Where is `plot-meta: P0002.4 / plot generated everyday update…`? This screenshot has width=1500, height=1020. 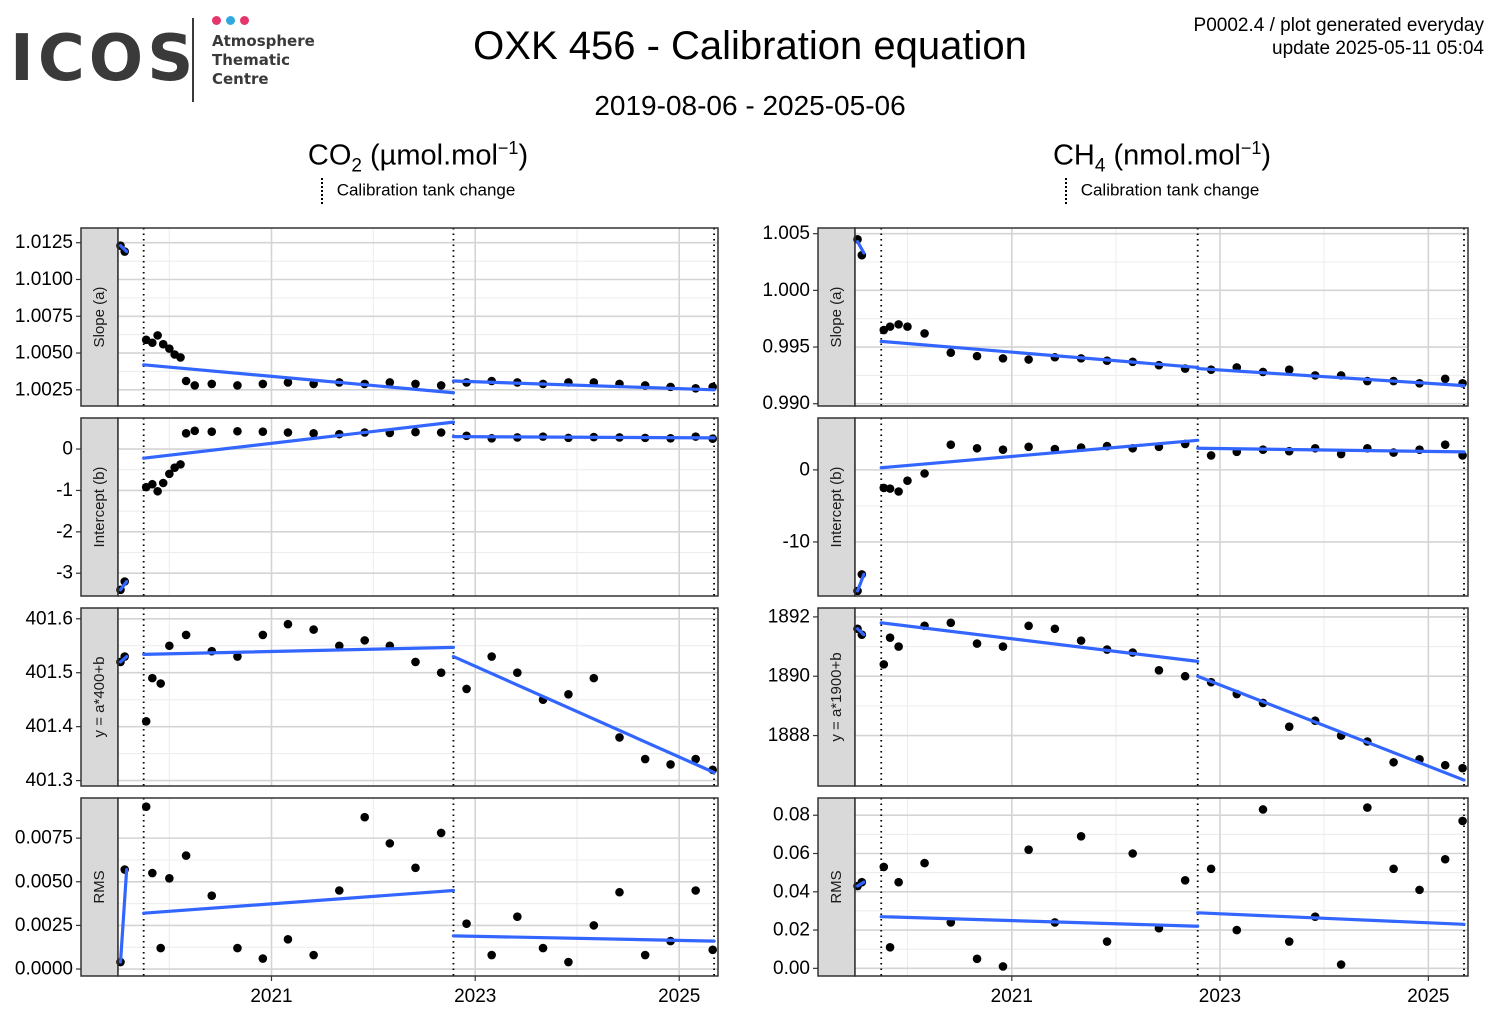 plot-meta: P0002.4 / plot generated everyday update… is located at coordinates (1339, 37).